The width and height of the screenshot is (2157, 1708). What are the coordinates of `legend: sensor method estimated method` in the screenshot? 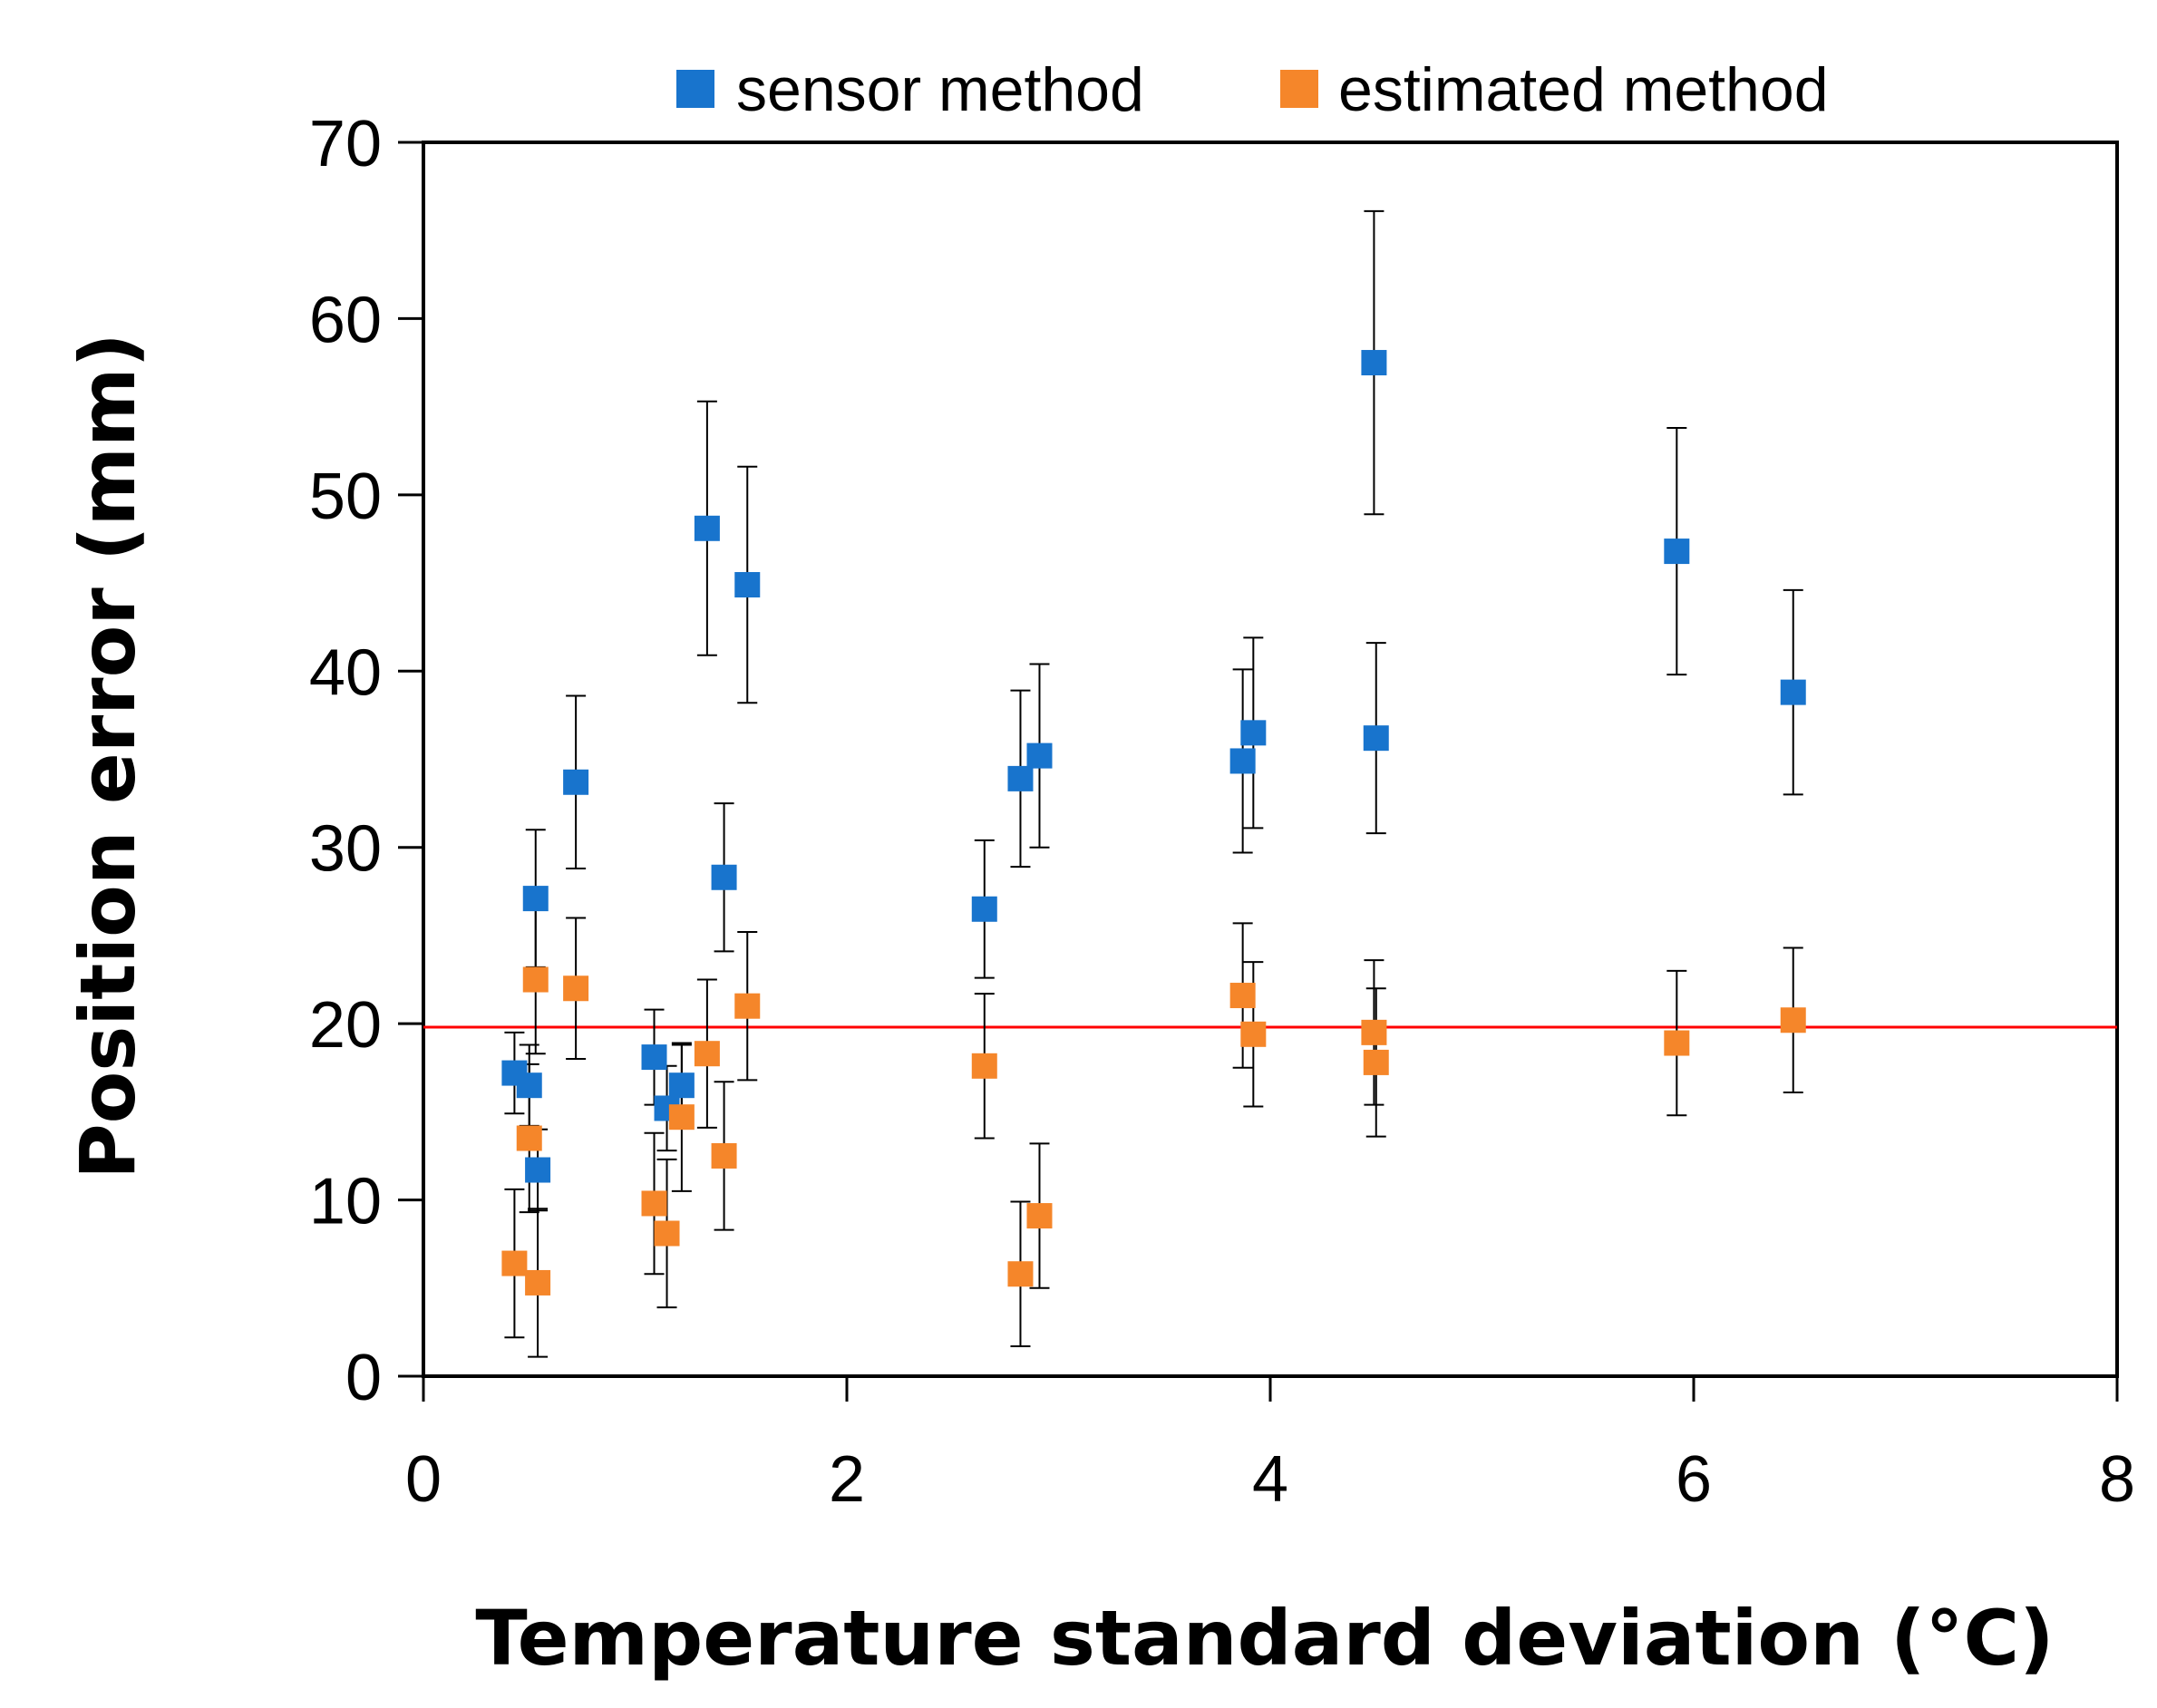 It's located at (1252, 89).